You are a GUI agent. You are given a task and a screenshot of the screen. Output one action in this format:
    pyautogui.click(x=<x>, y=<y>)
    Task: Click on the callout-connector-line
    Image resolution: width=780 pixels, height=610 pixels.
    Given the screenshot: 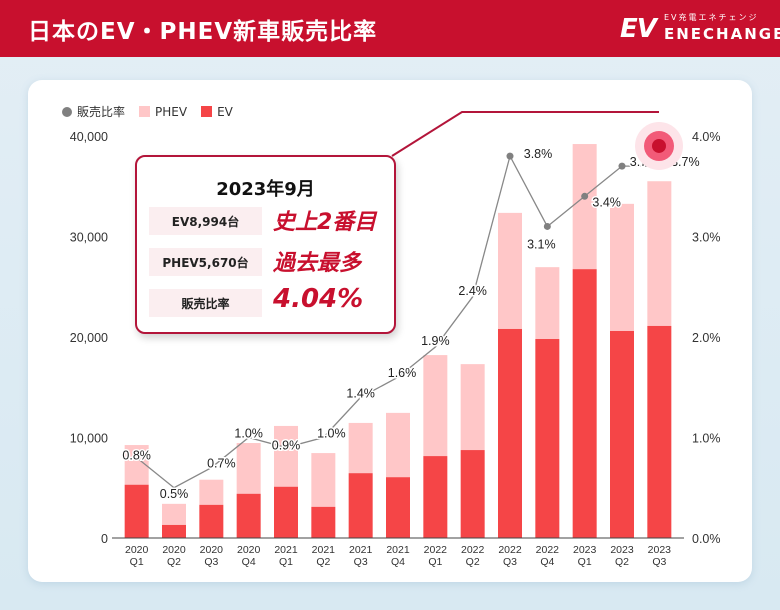 What is the action you would take?
    pyautogui.click(x=525, y=134)
    